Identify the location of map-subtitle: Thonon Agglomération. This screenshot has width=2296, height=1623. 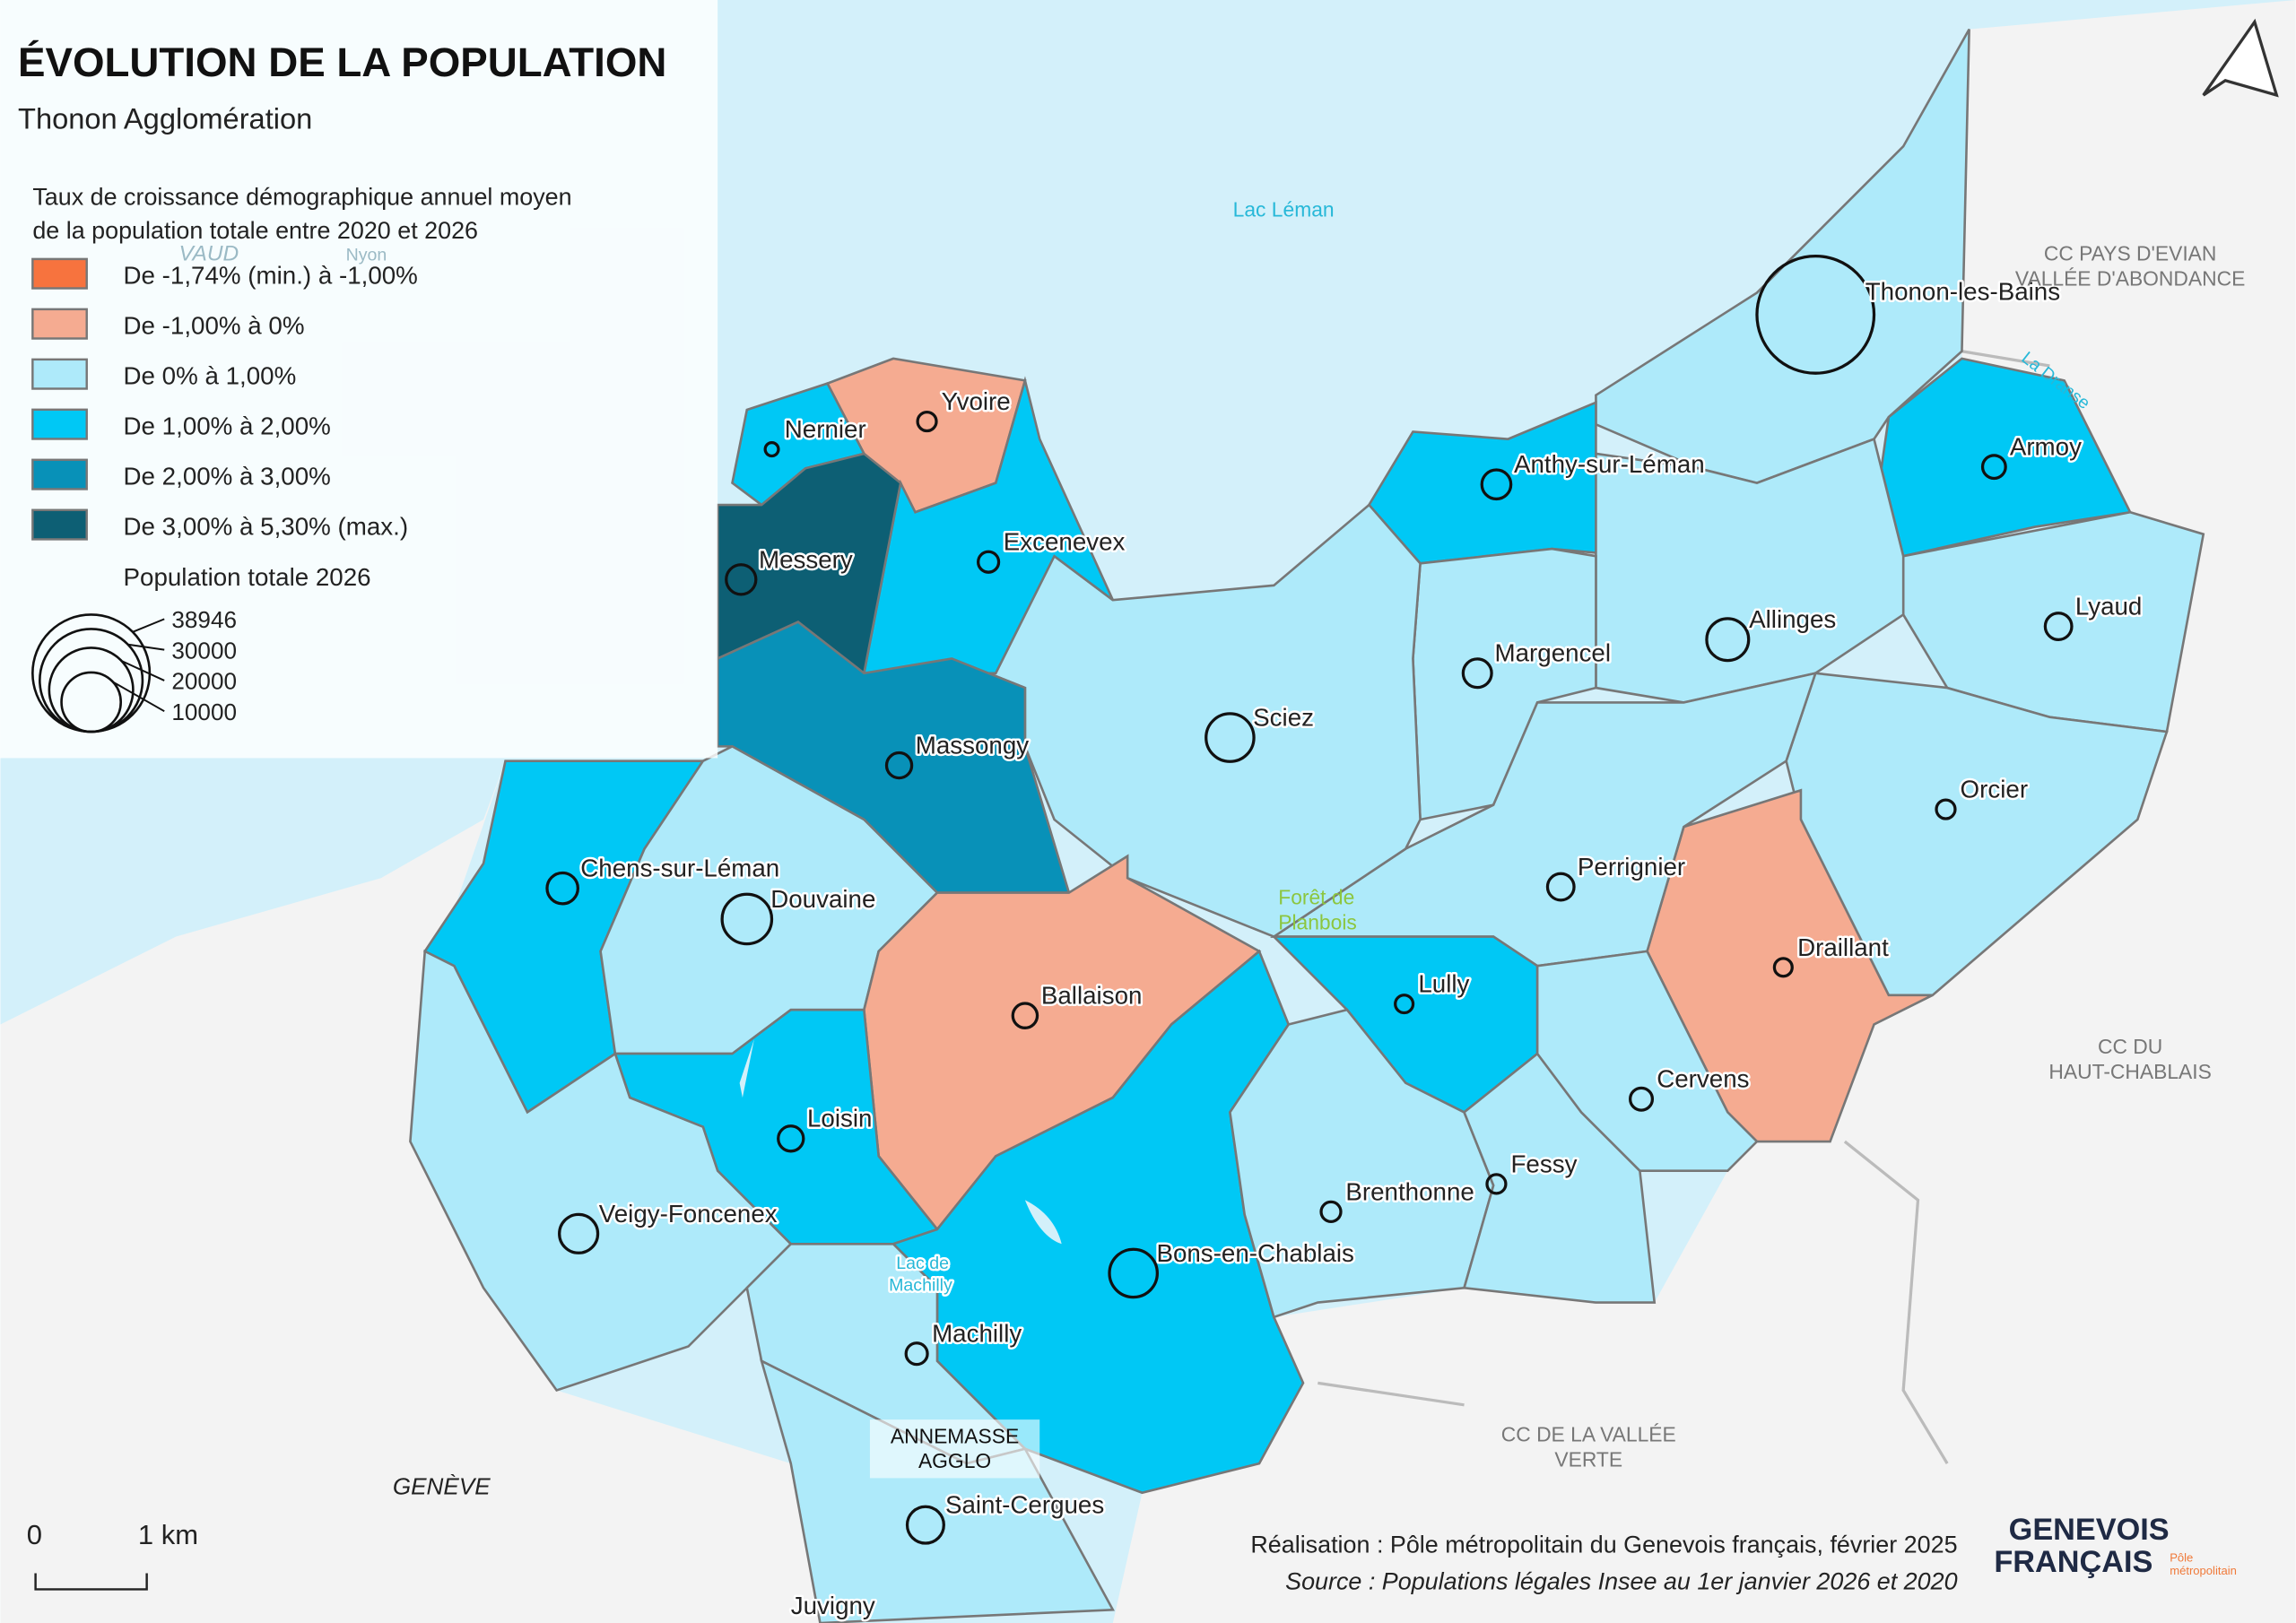
(165, 118).